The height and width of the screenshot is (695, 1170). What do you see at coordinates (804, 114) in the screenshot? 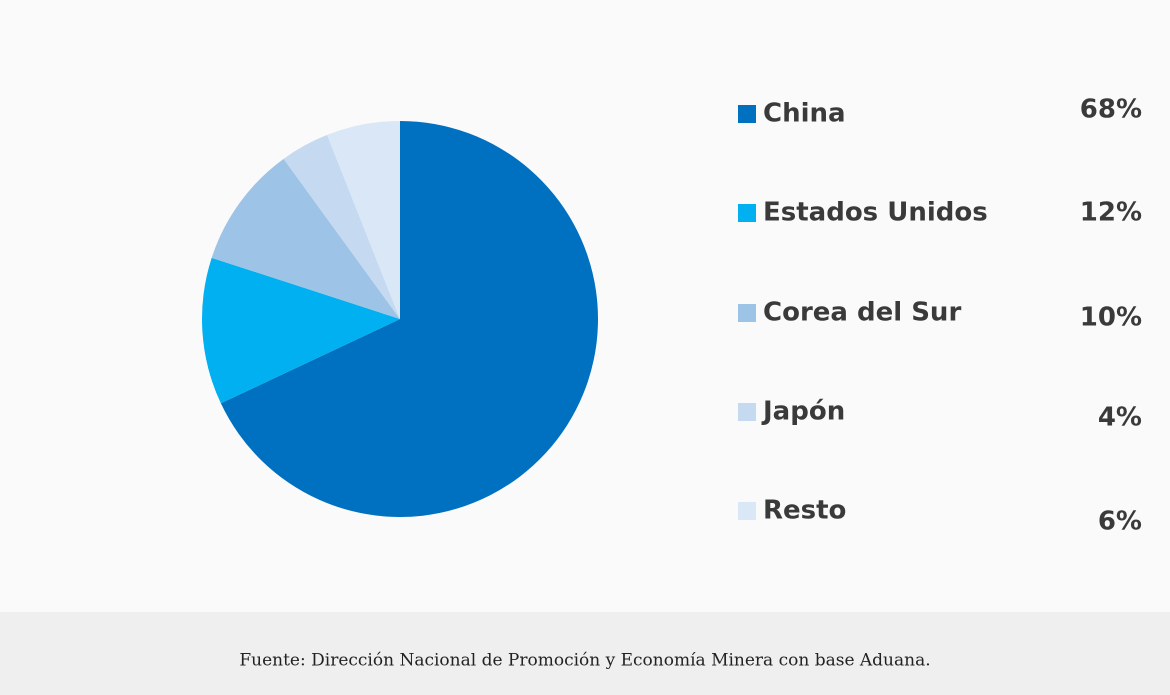
I see `legend-label: China` at bounding box center [804, 114].